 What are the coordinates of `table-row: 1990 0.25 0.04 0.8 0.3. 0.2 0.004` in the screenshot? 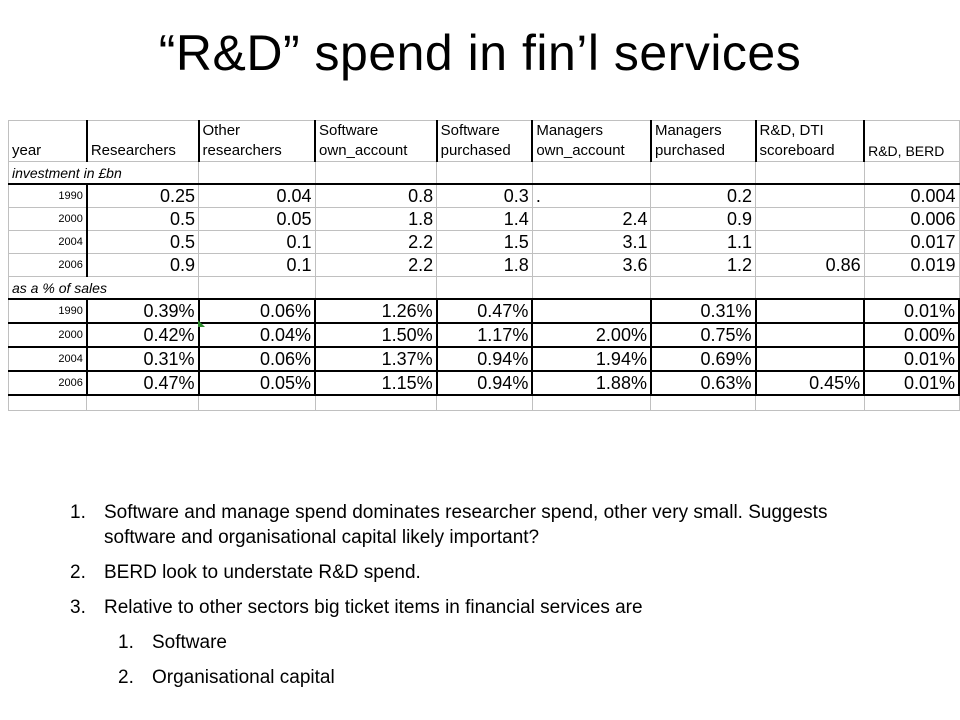 It's located at (483, 195).